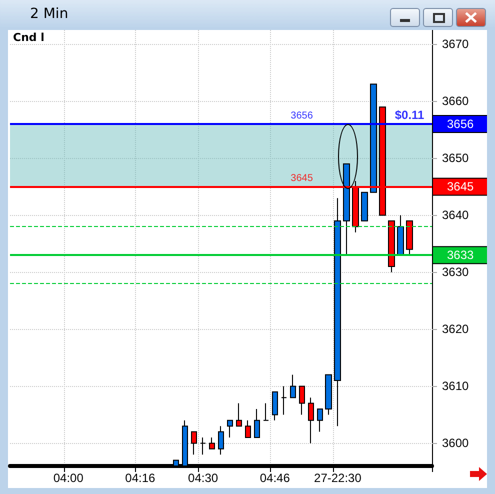 The image size is (495, 494). I want to click on y-tick-label: 3630, so click(456, 272).